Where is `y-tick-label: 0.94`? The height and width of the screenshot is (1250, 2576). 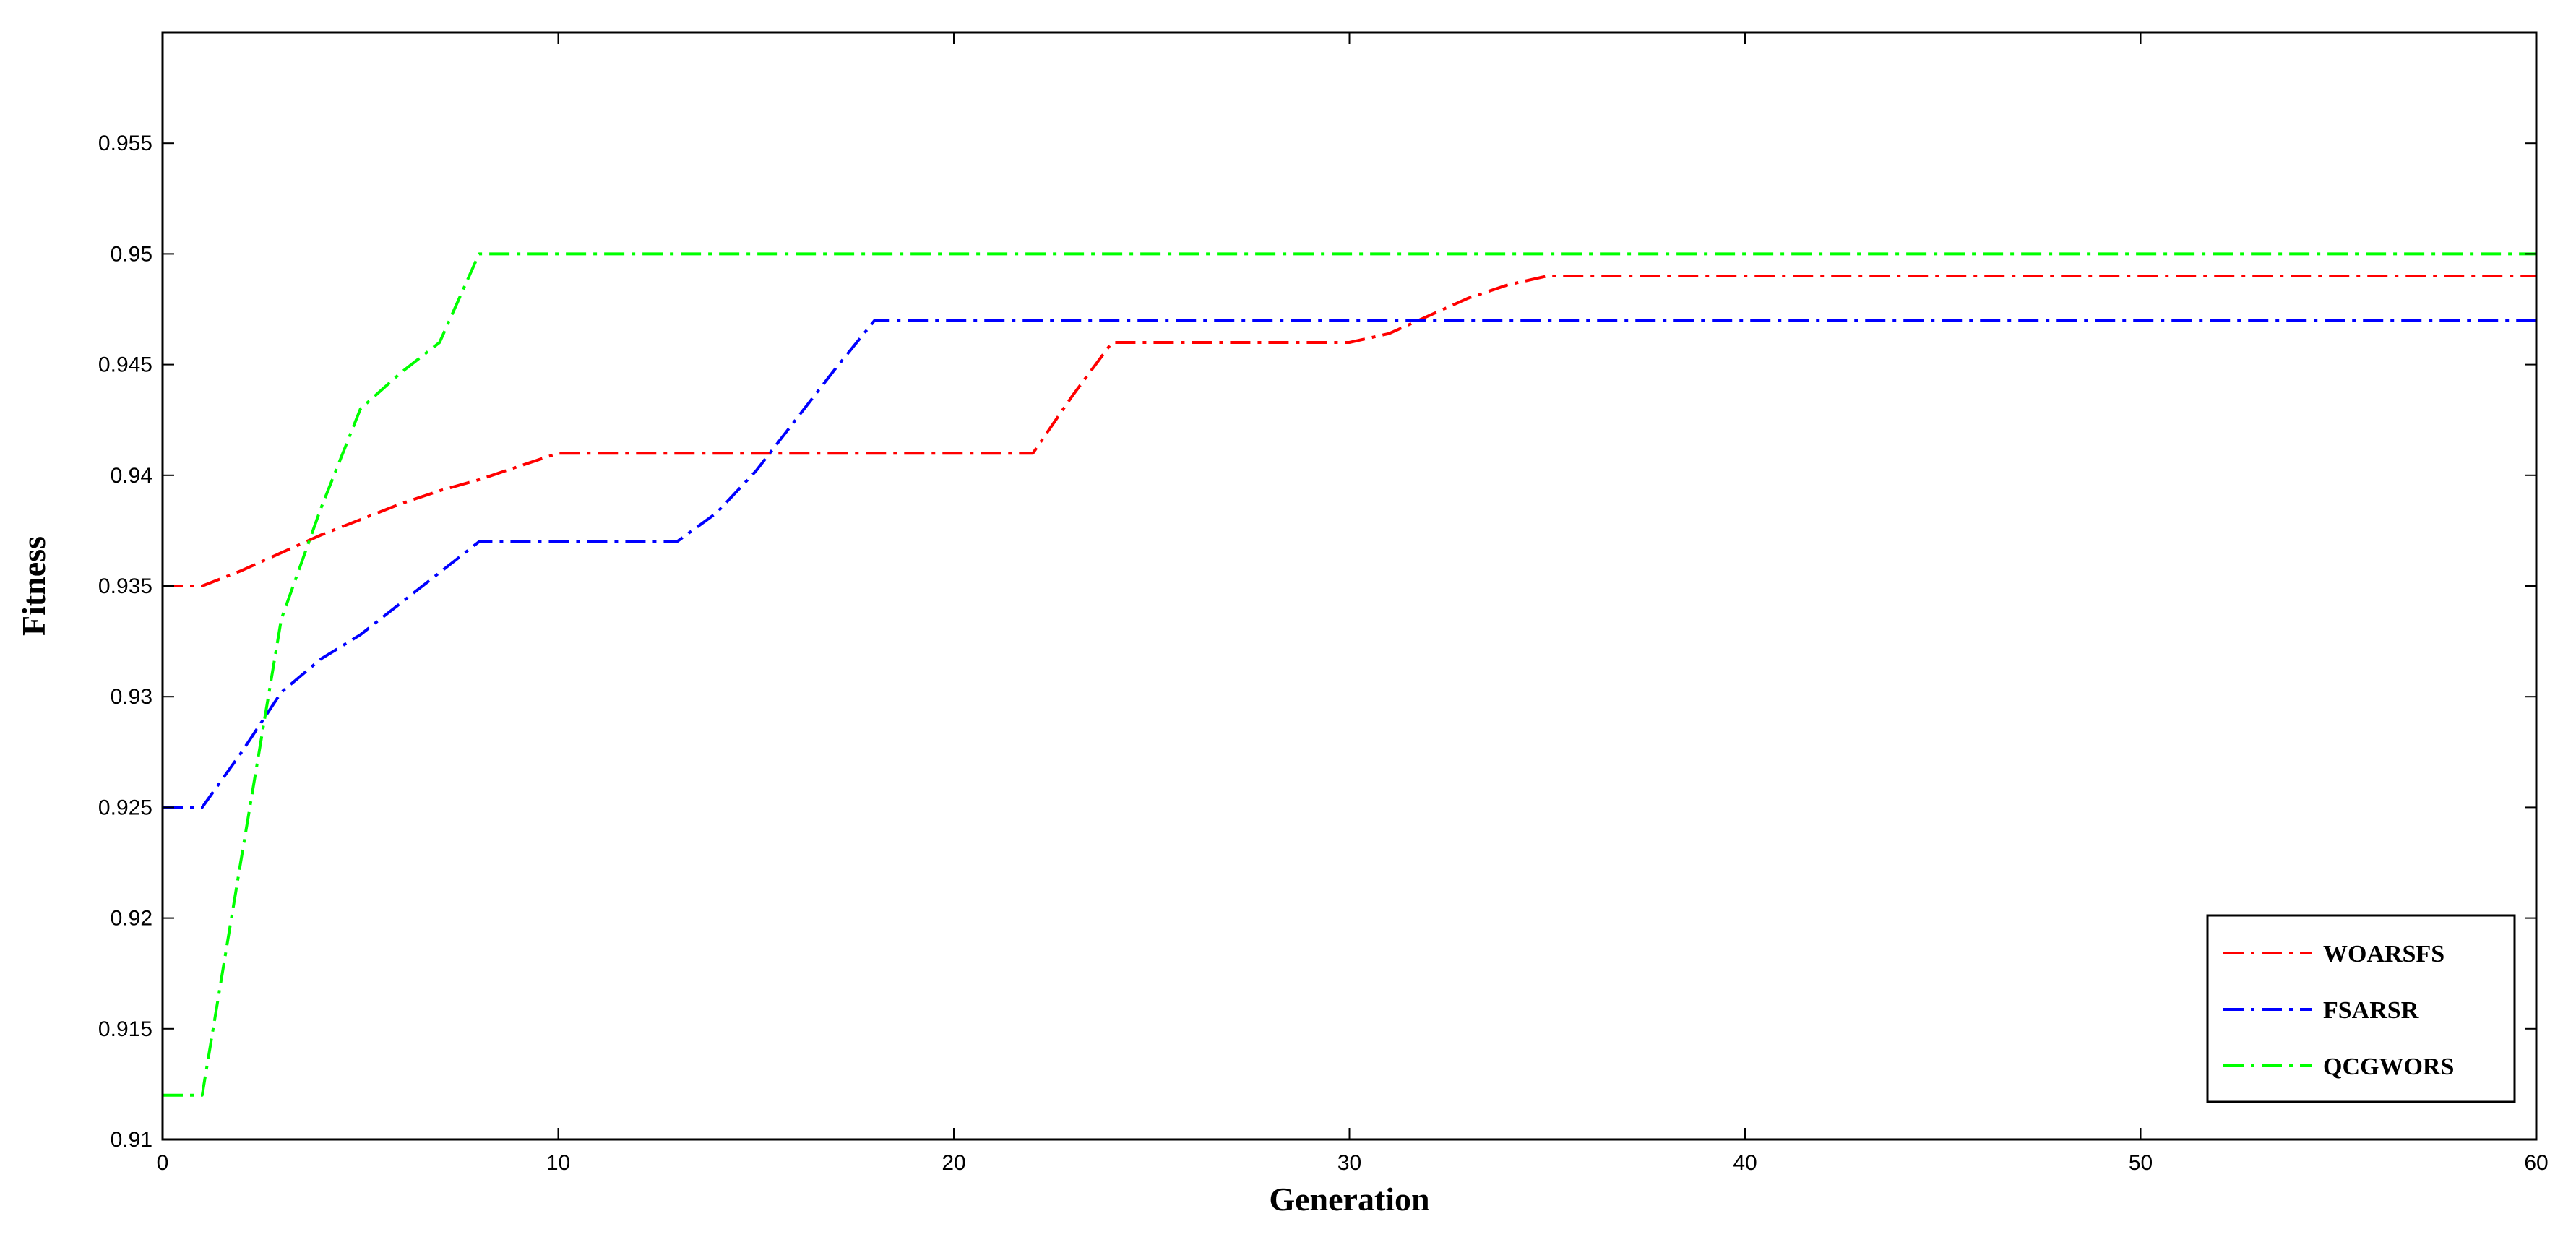 y-tick-label: 0.94 is located at coordinates (131, 476).